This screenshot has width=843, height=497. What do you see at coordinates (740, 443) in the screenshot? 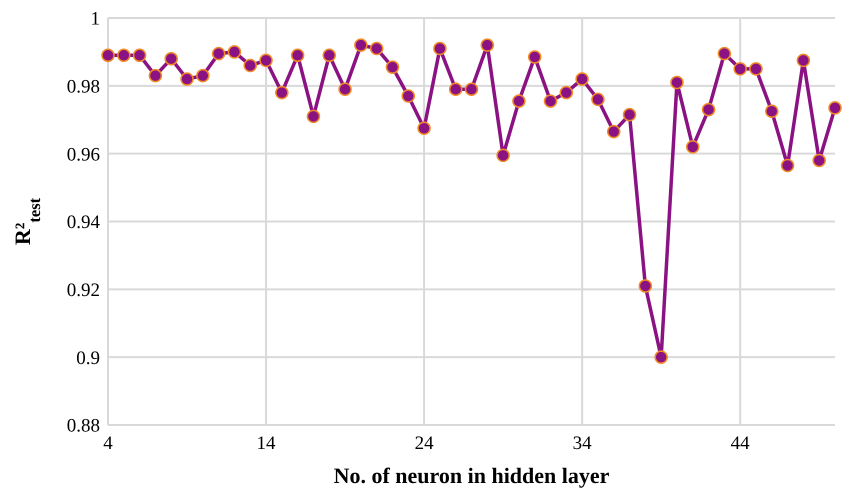
I see `x-tick-label: 44` at bounding box center [740, 443].